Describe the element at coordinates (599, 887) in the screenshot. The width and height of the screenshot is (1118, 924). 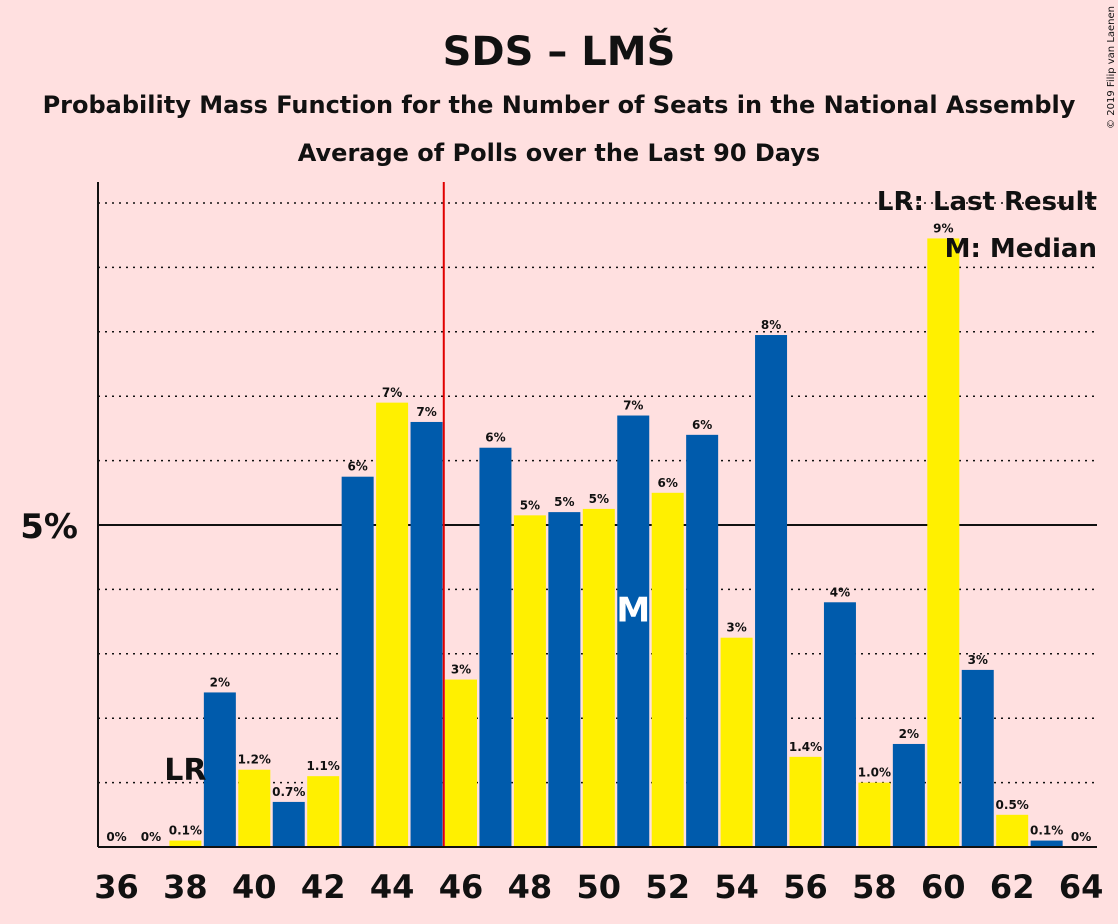
I see `x-tick-label-50: 50` at that location.